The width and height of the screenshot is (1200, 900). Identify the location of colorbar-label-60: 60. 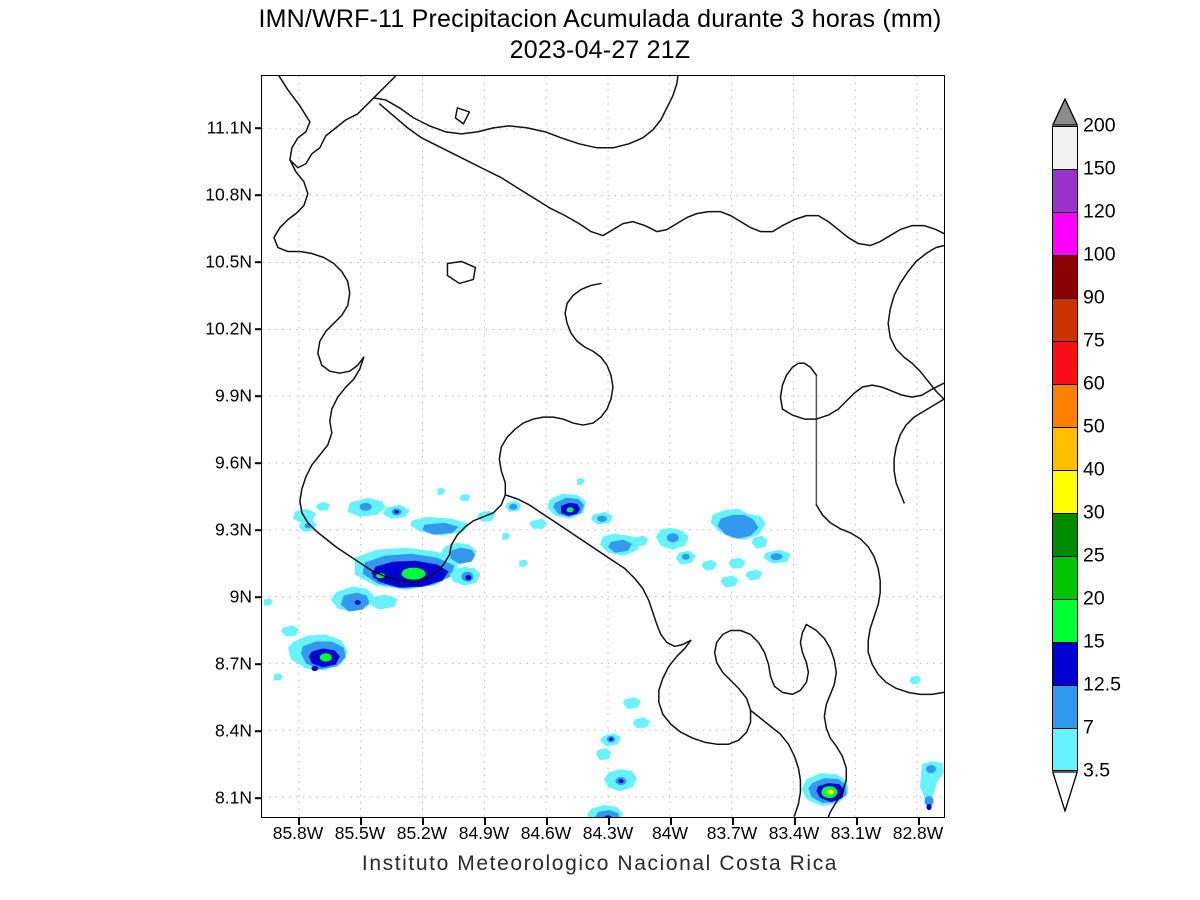
(1094, 383).